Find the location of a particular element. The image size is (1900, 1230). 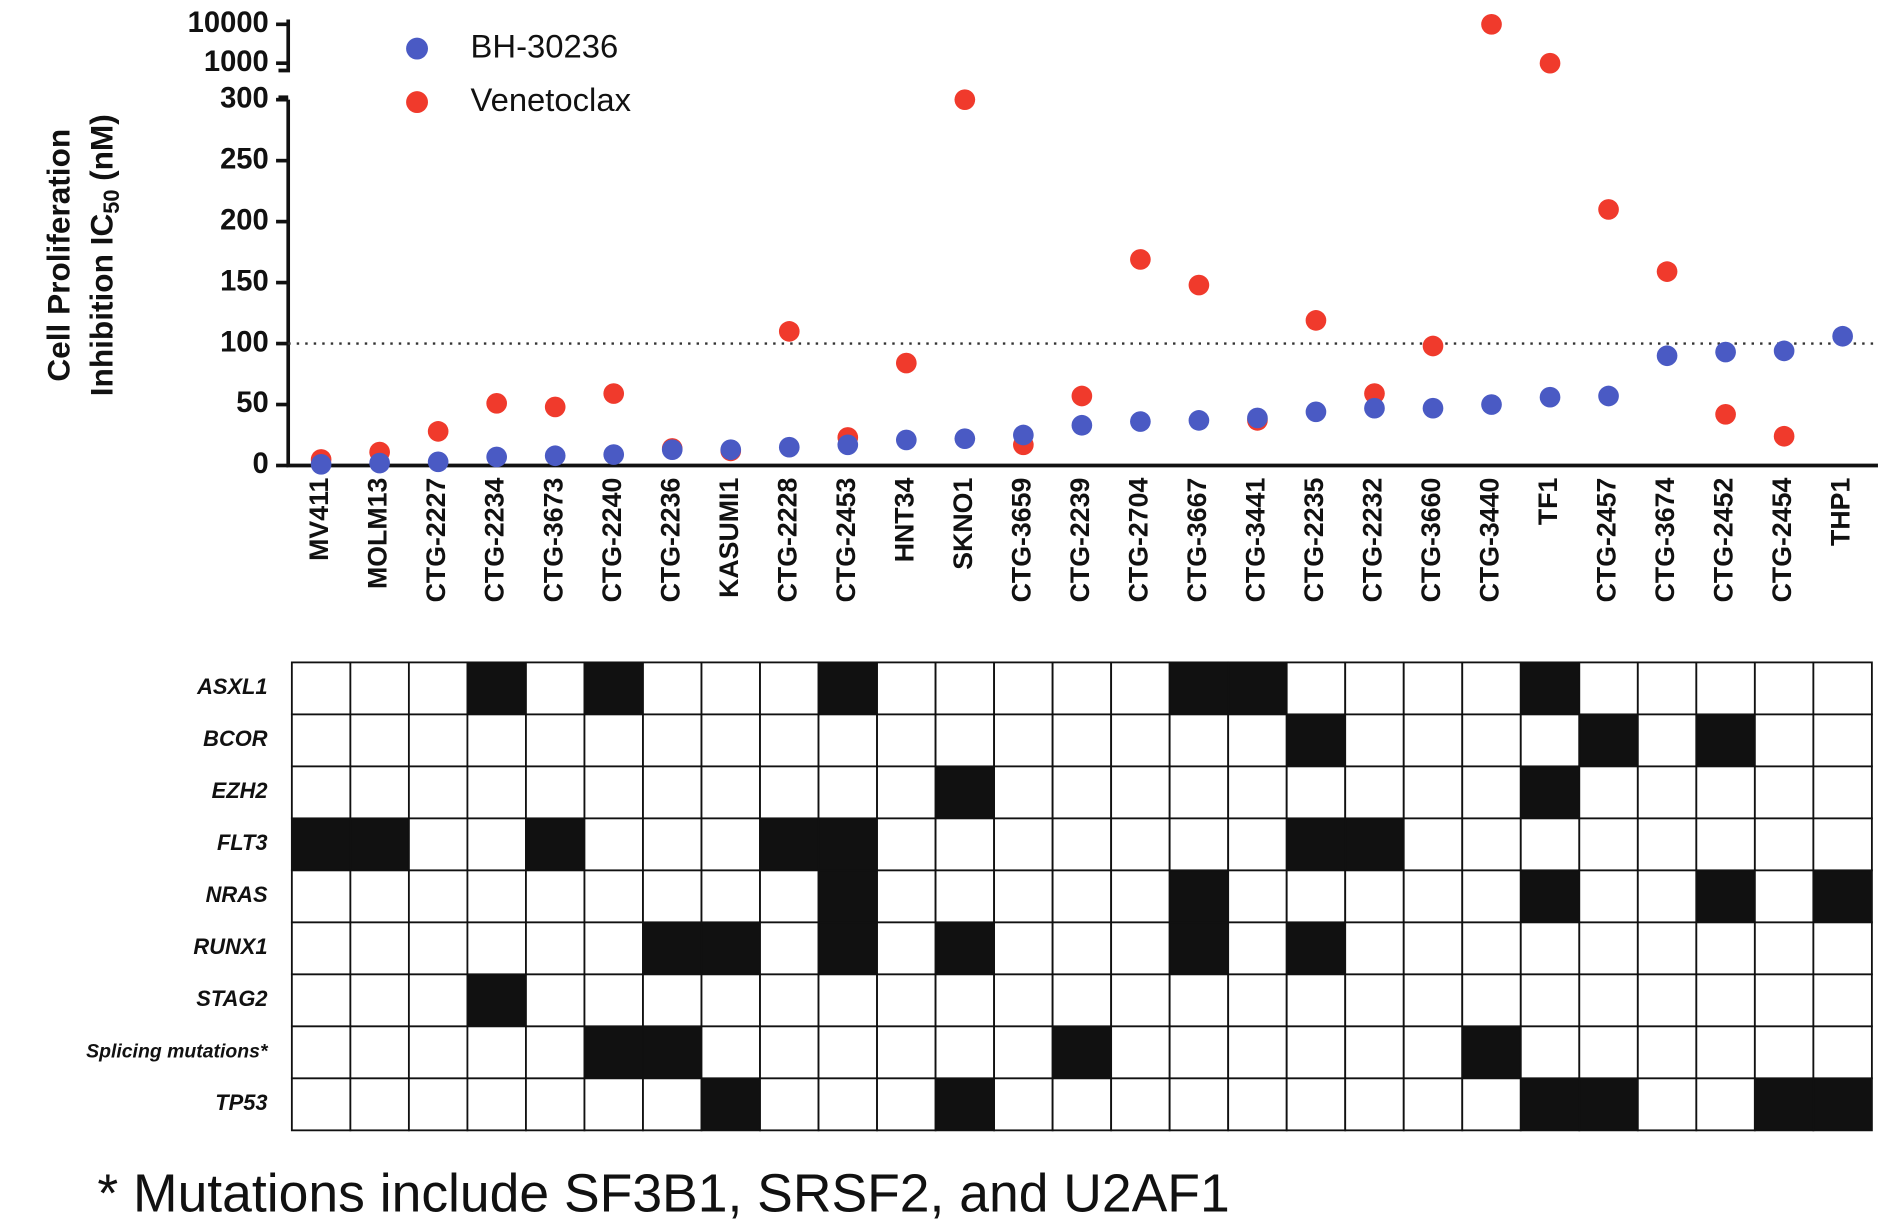

x-tick-label: THP1 is located at coordinates (1841, 512).